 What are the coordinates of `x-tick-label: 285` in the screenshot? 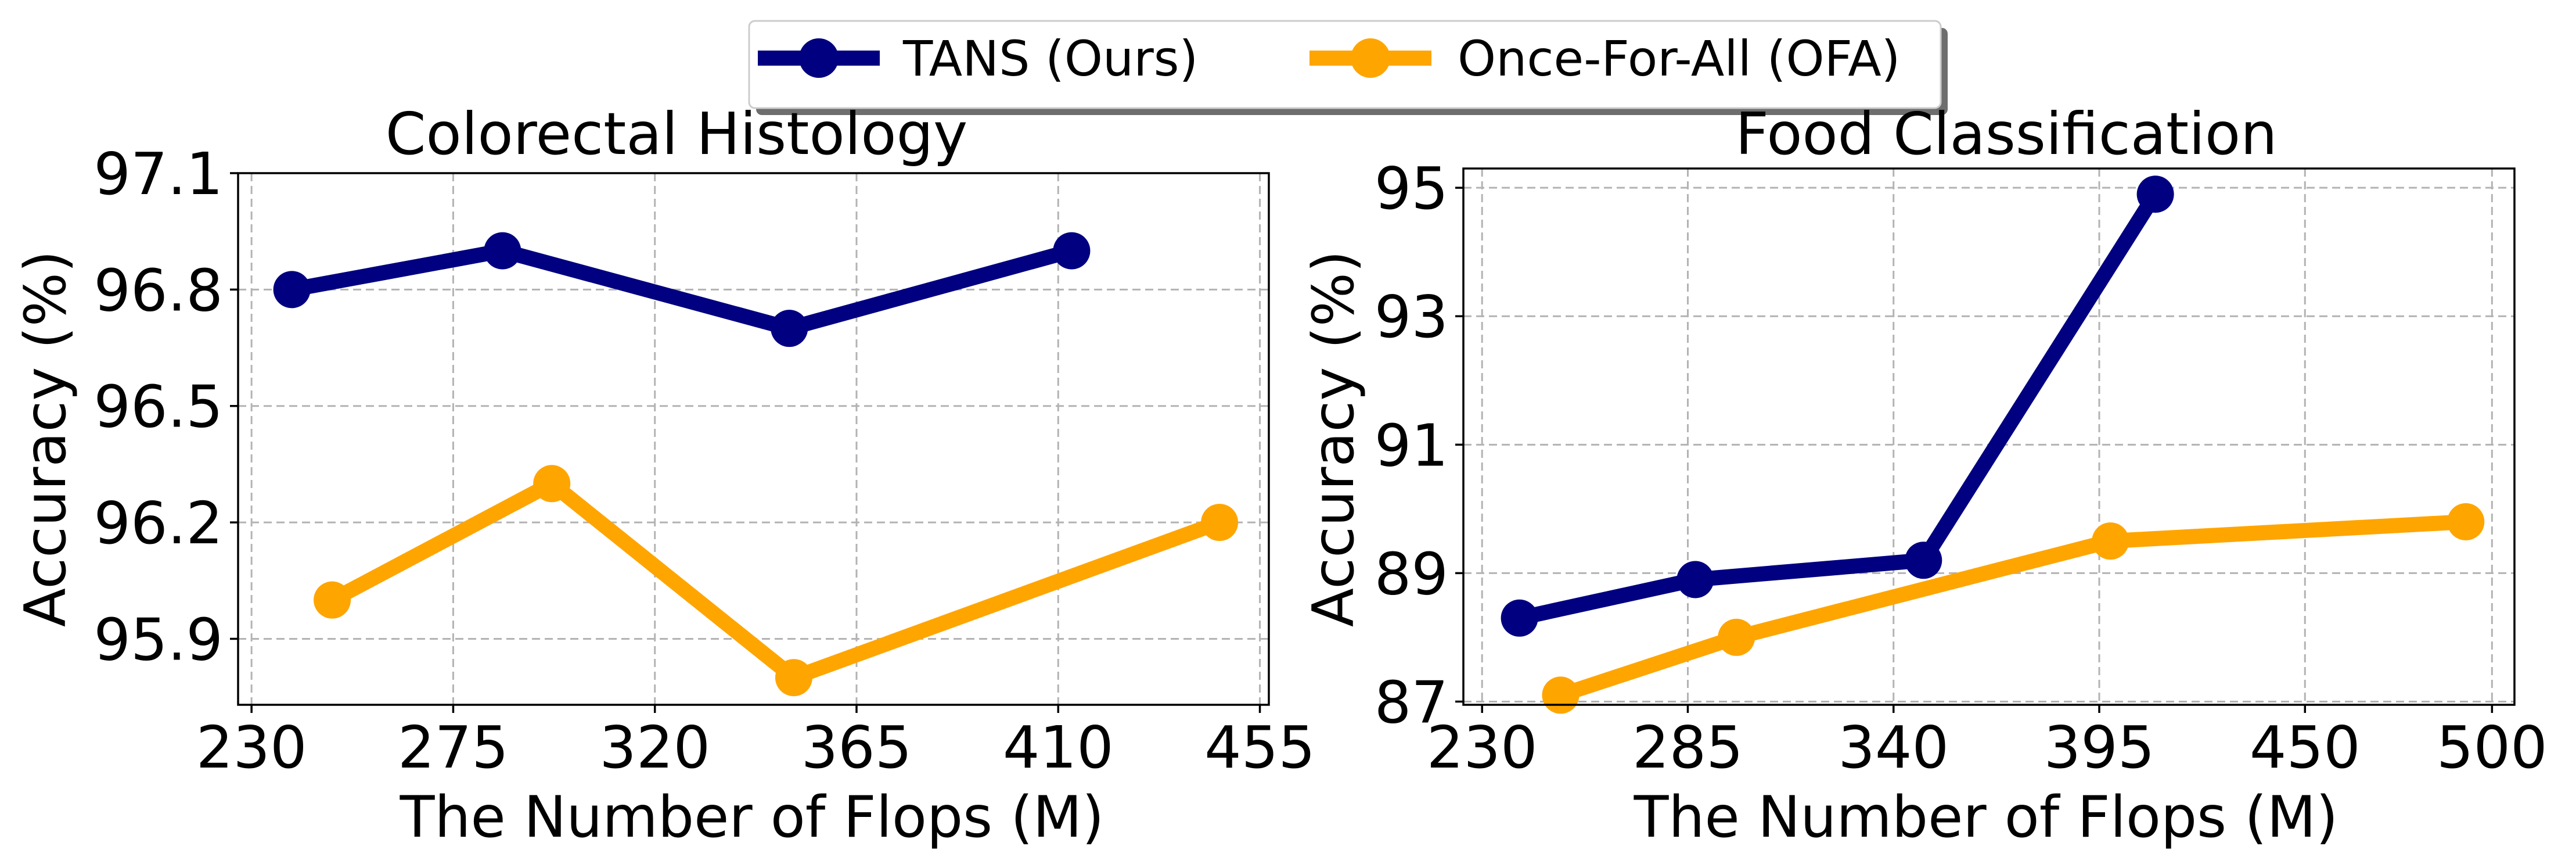 It's located at (1687, 747).